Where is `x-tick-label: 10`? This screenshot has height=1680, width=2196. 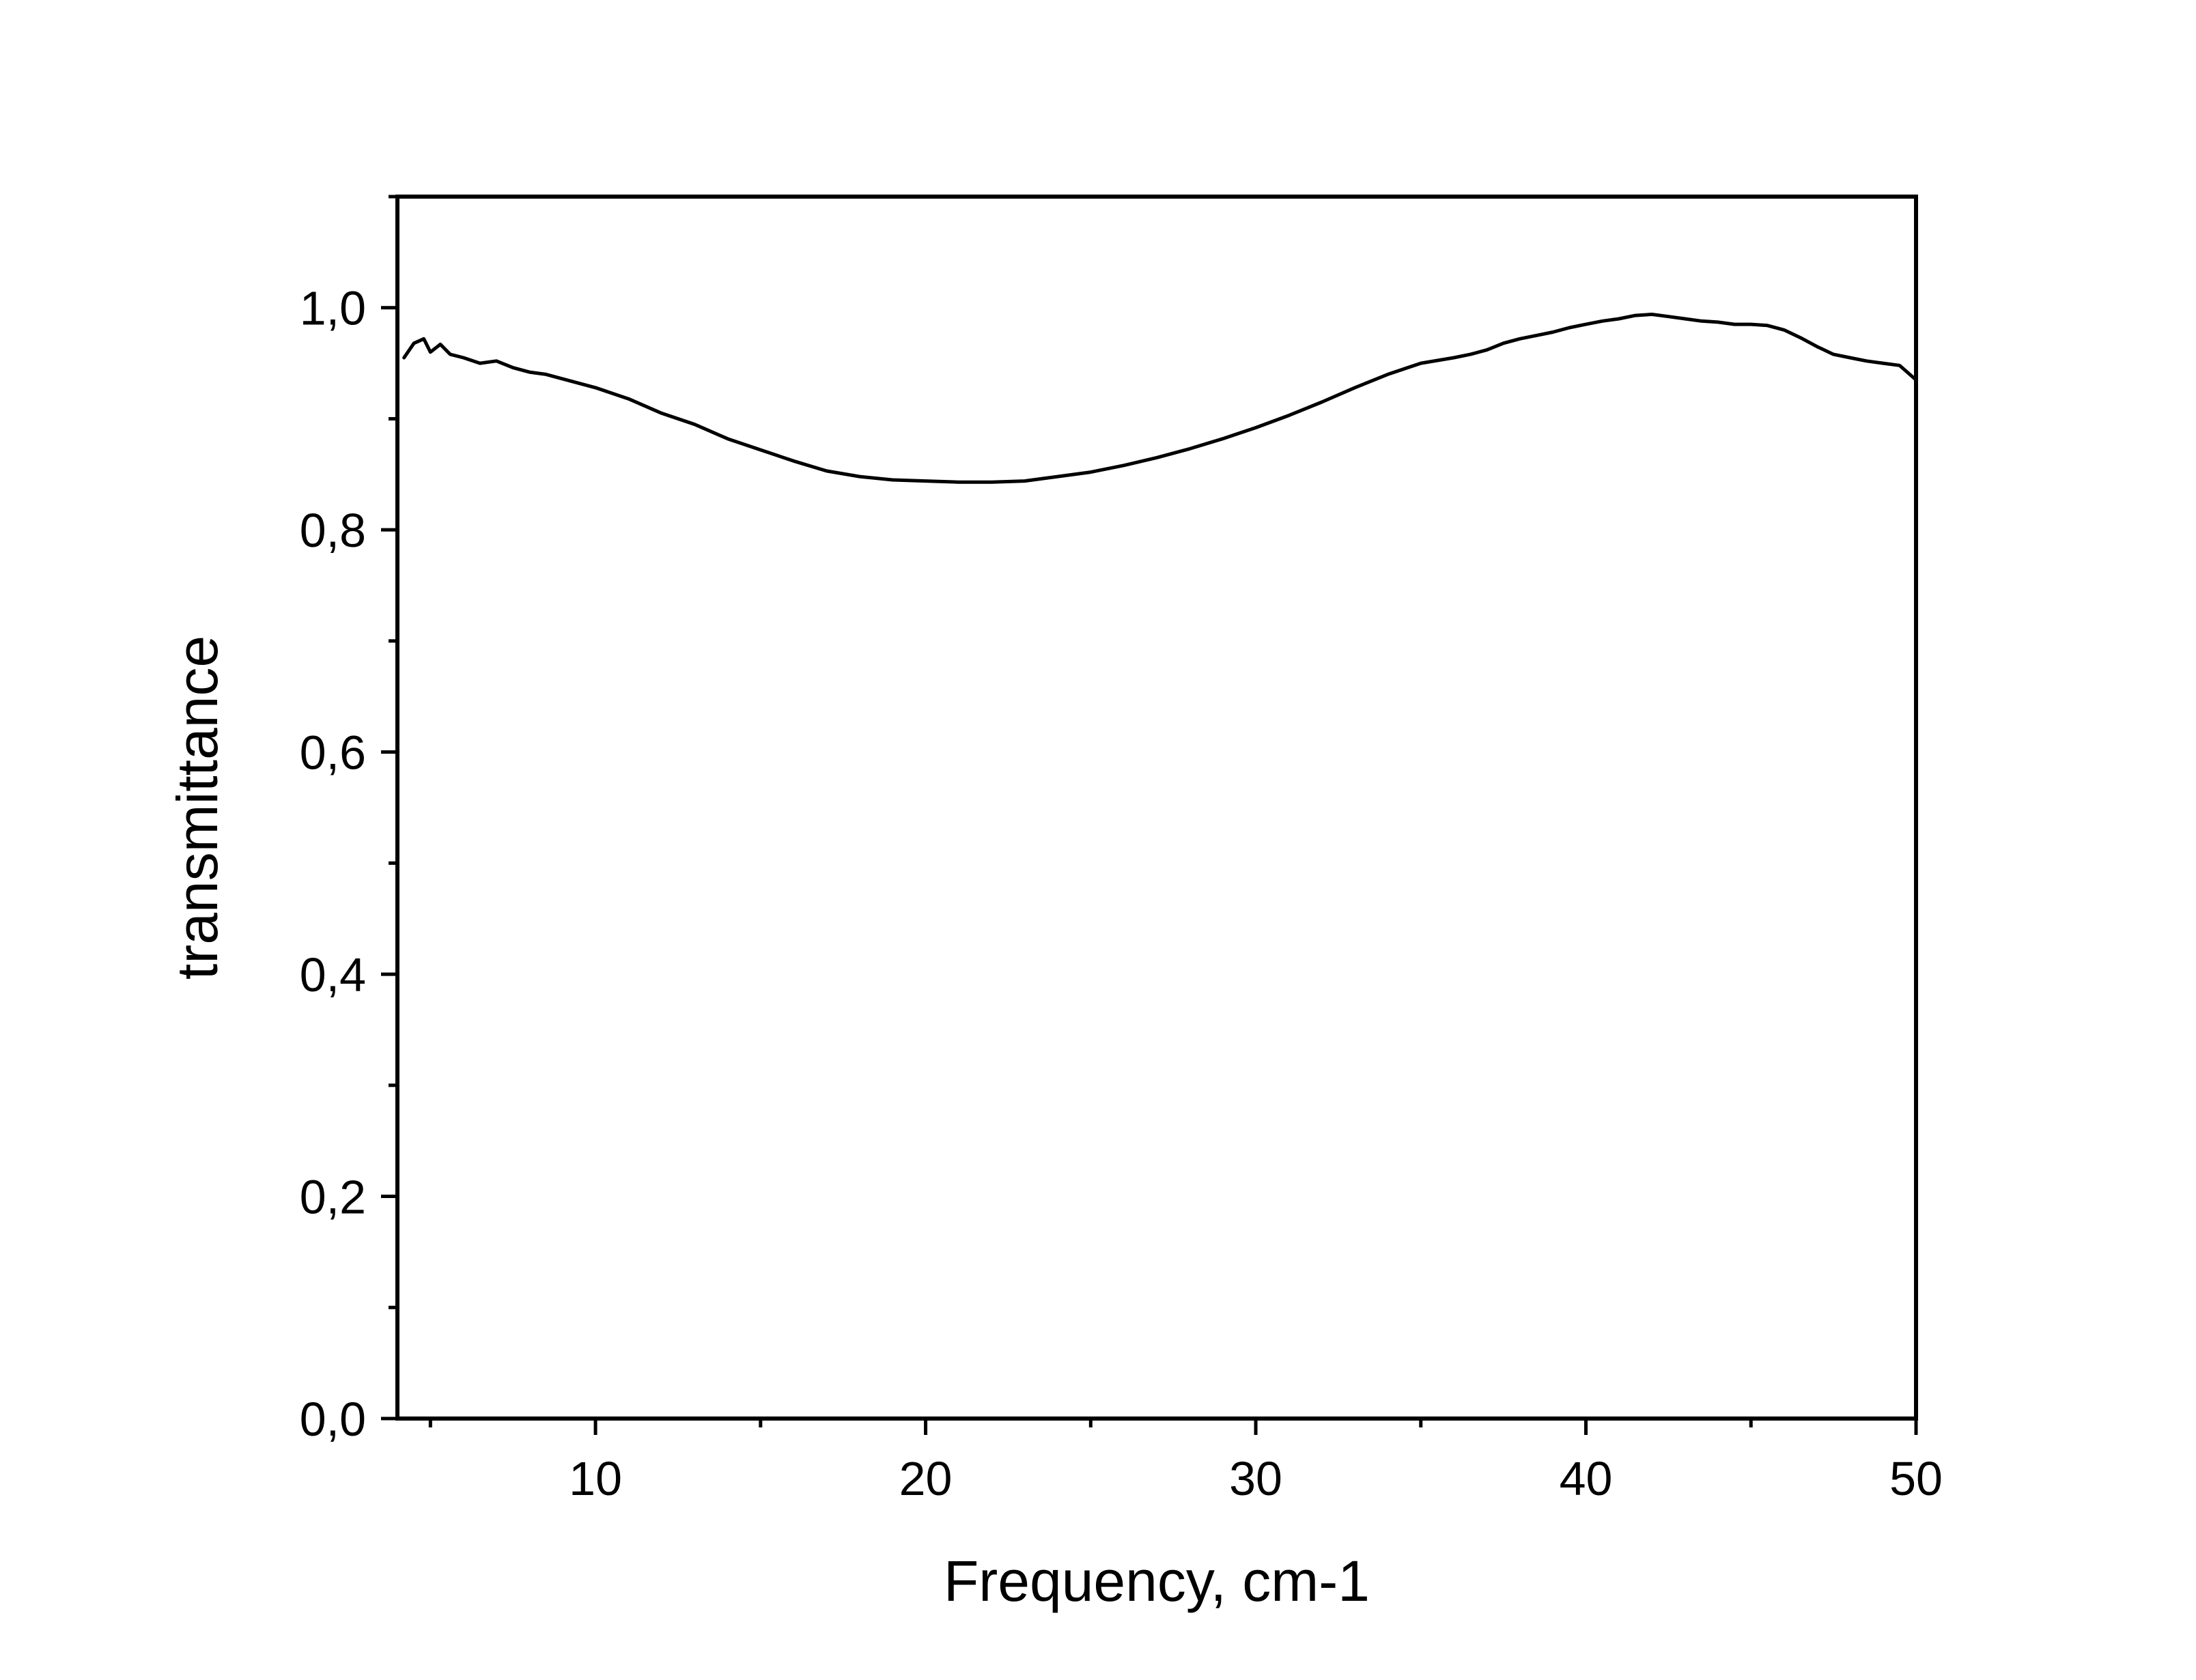 x-tick-label: 10 is located at coordinates (596, 1478).